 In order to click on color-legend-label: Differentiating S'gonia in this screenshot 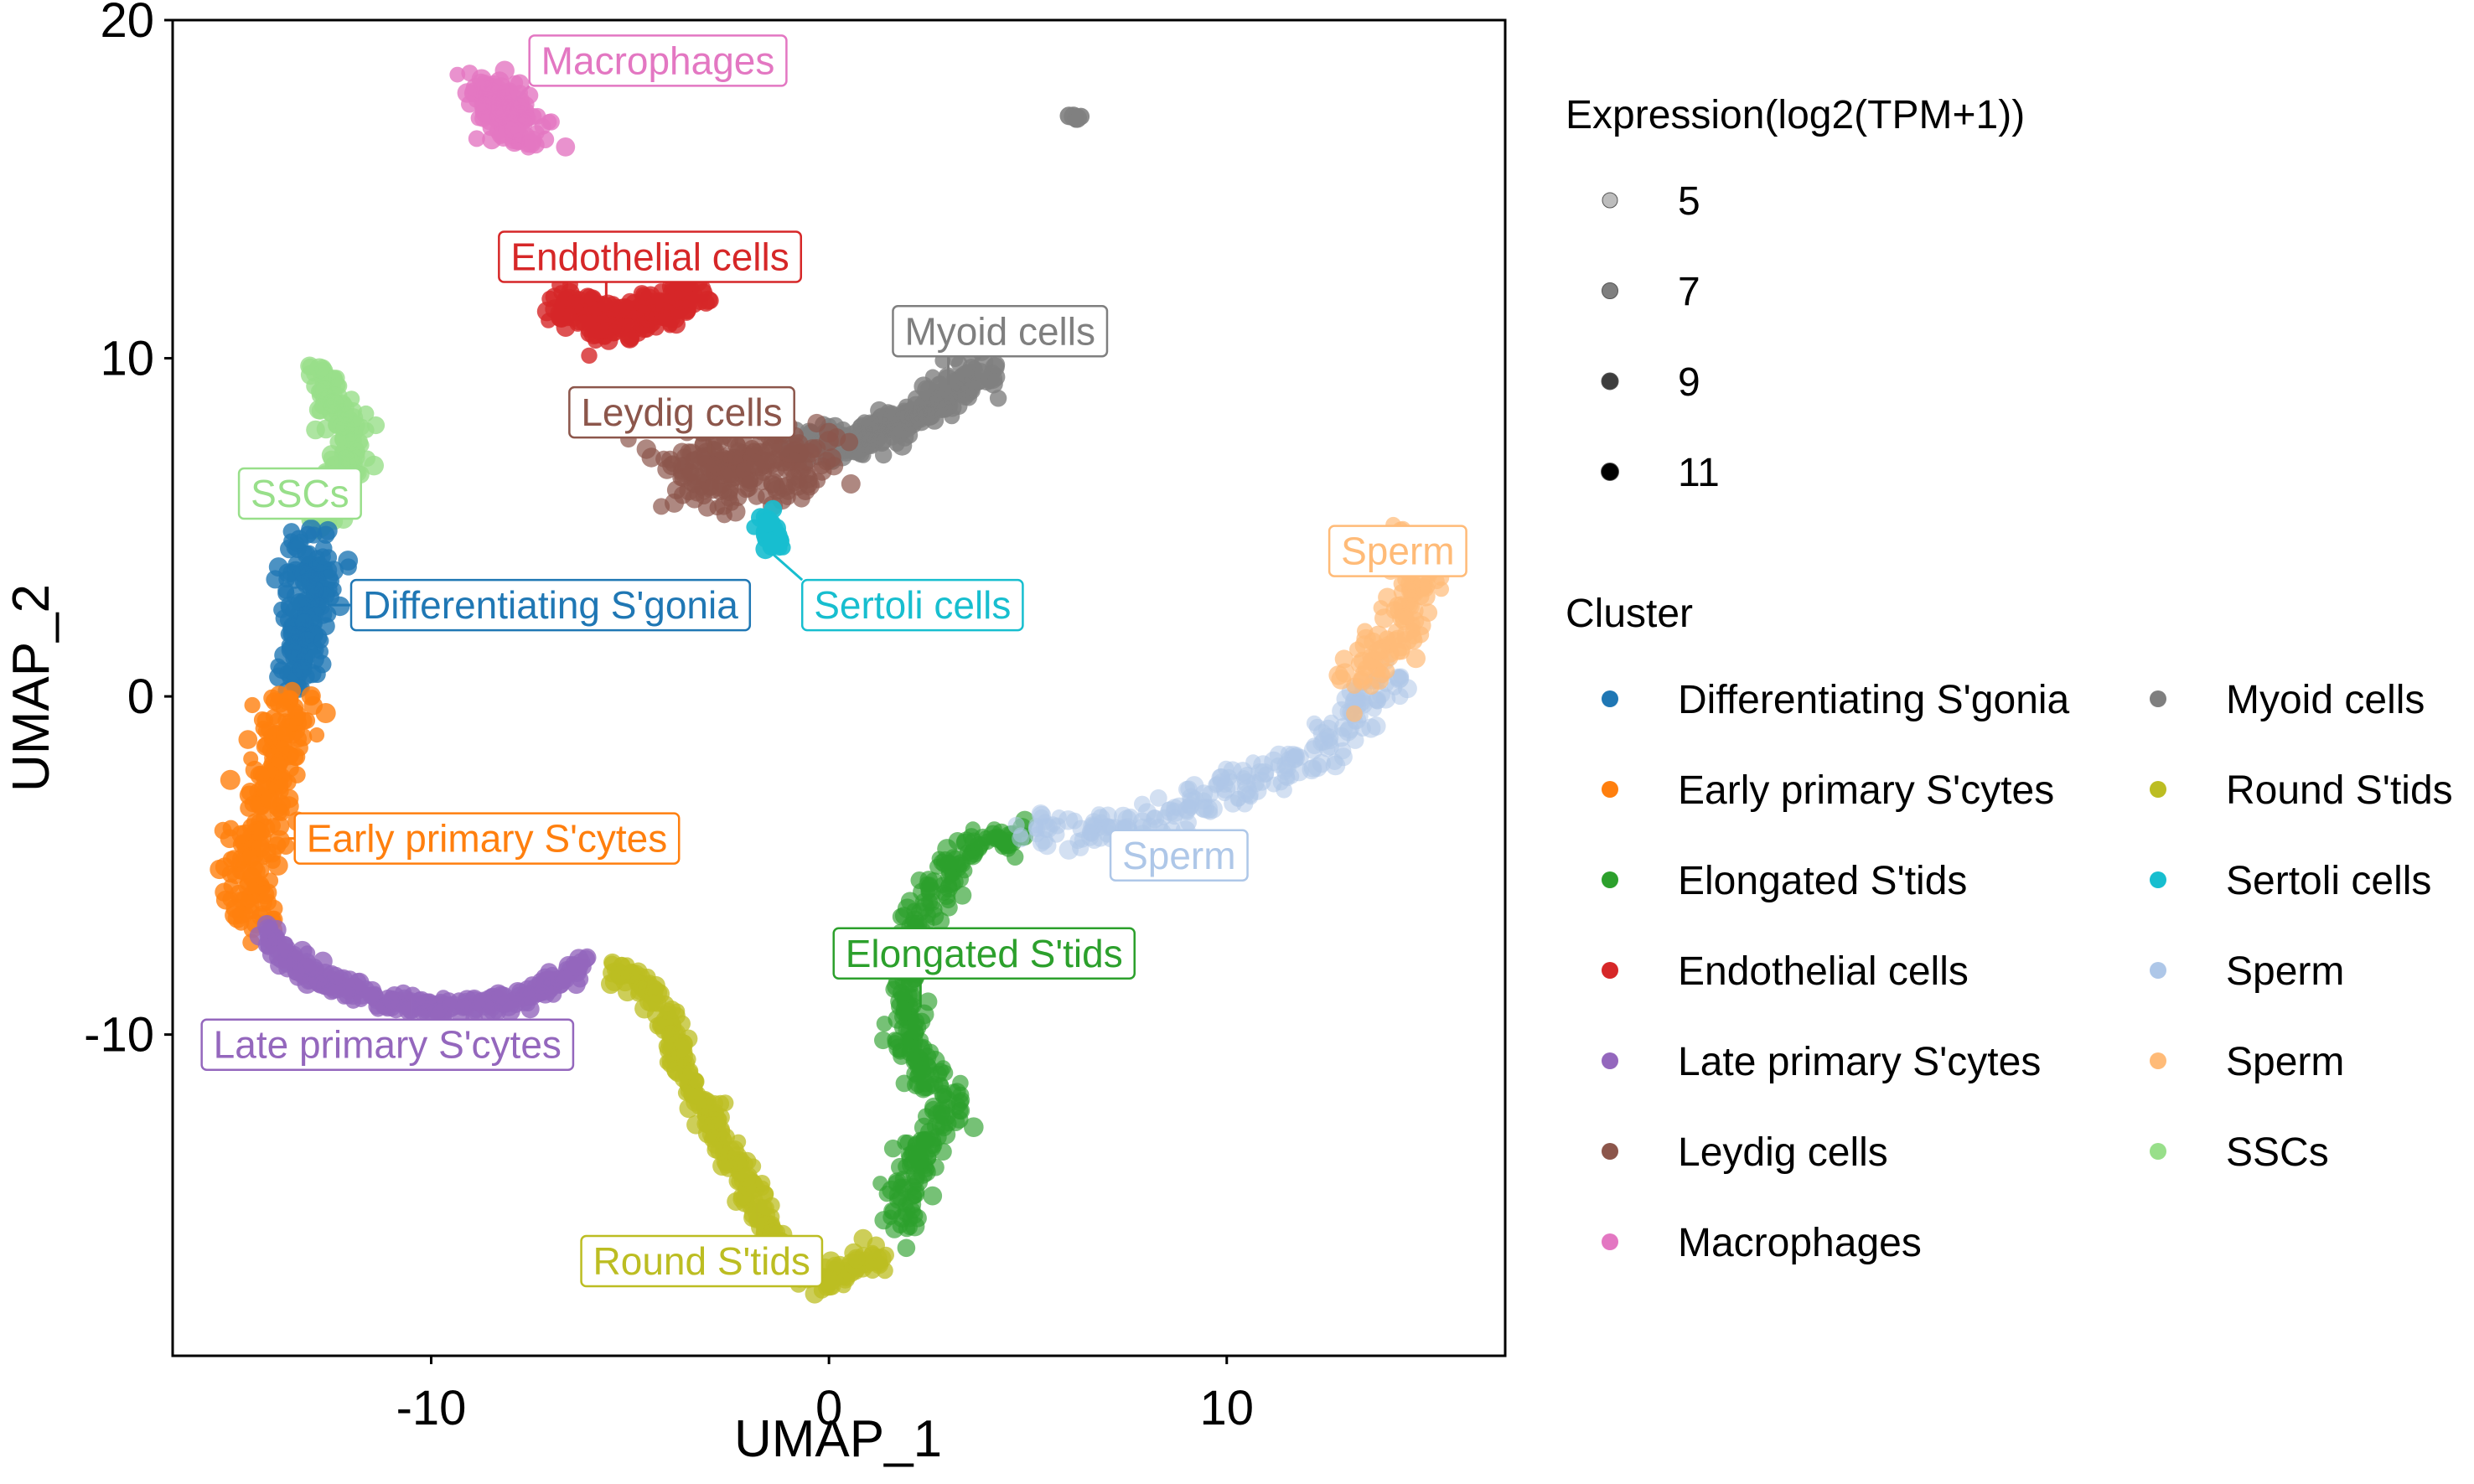, I will do `click(1874, 700)`.